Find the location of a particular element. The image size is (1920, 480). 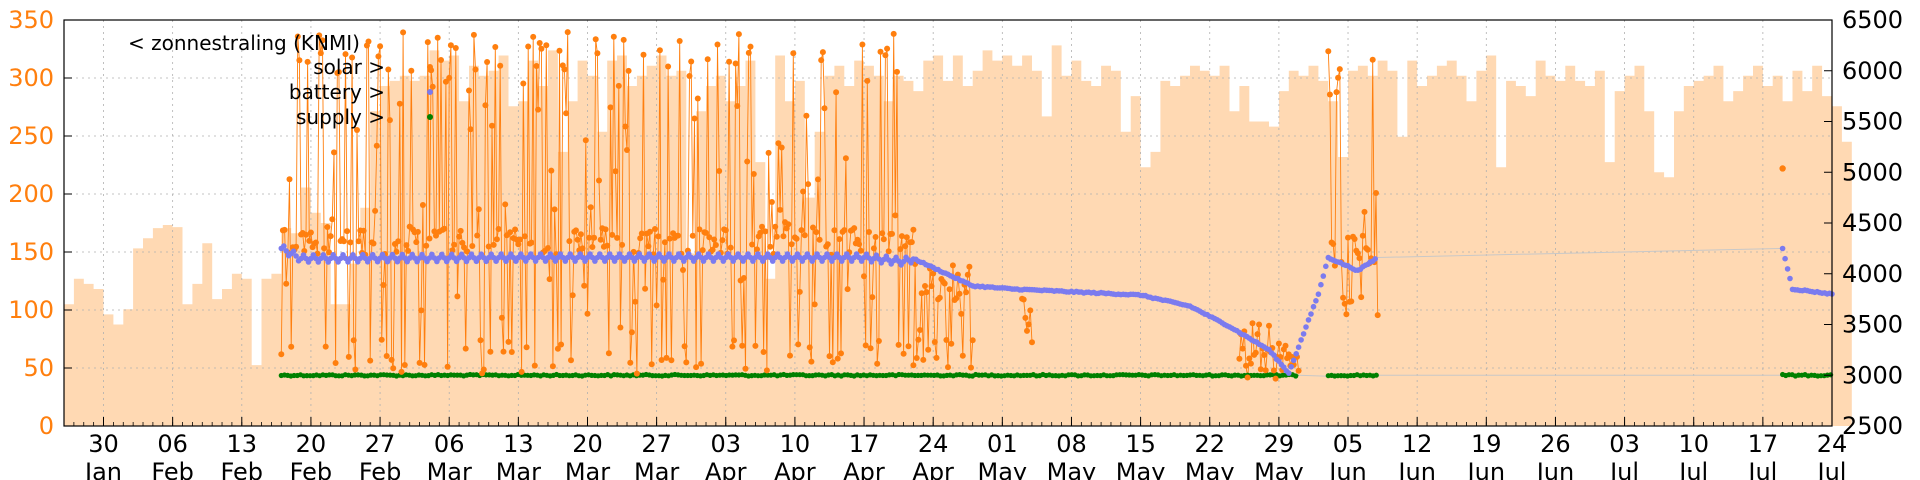

tick-label-x-day: 15 is located at coordinates (1140, 444).